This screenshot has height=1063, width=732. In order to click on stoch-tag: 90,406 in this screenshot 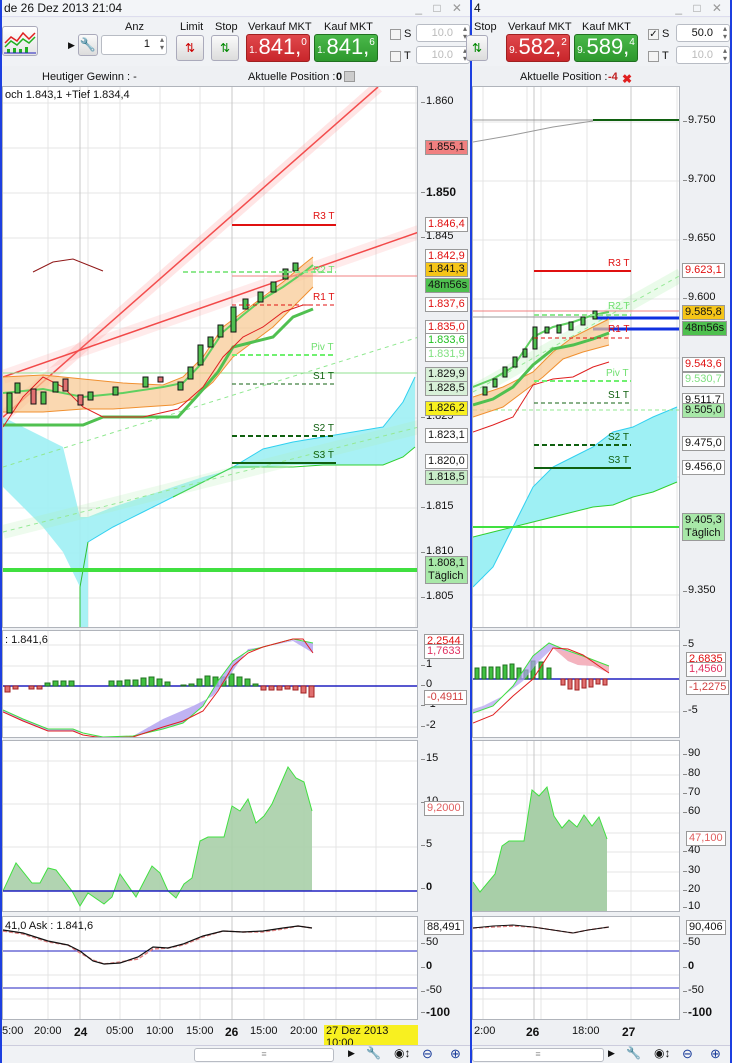, I will do `click(706, 927)`.